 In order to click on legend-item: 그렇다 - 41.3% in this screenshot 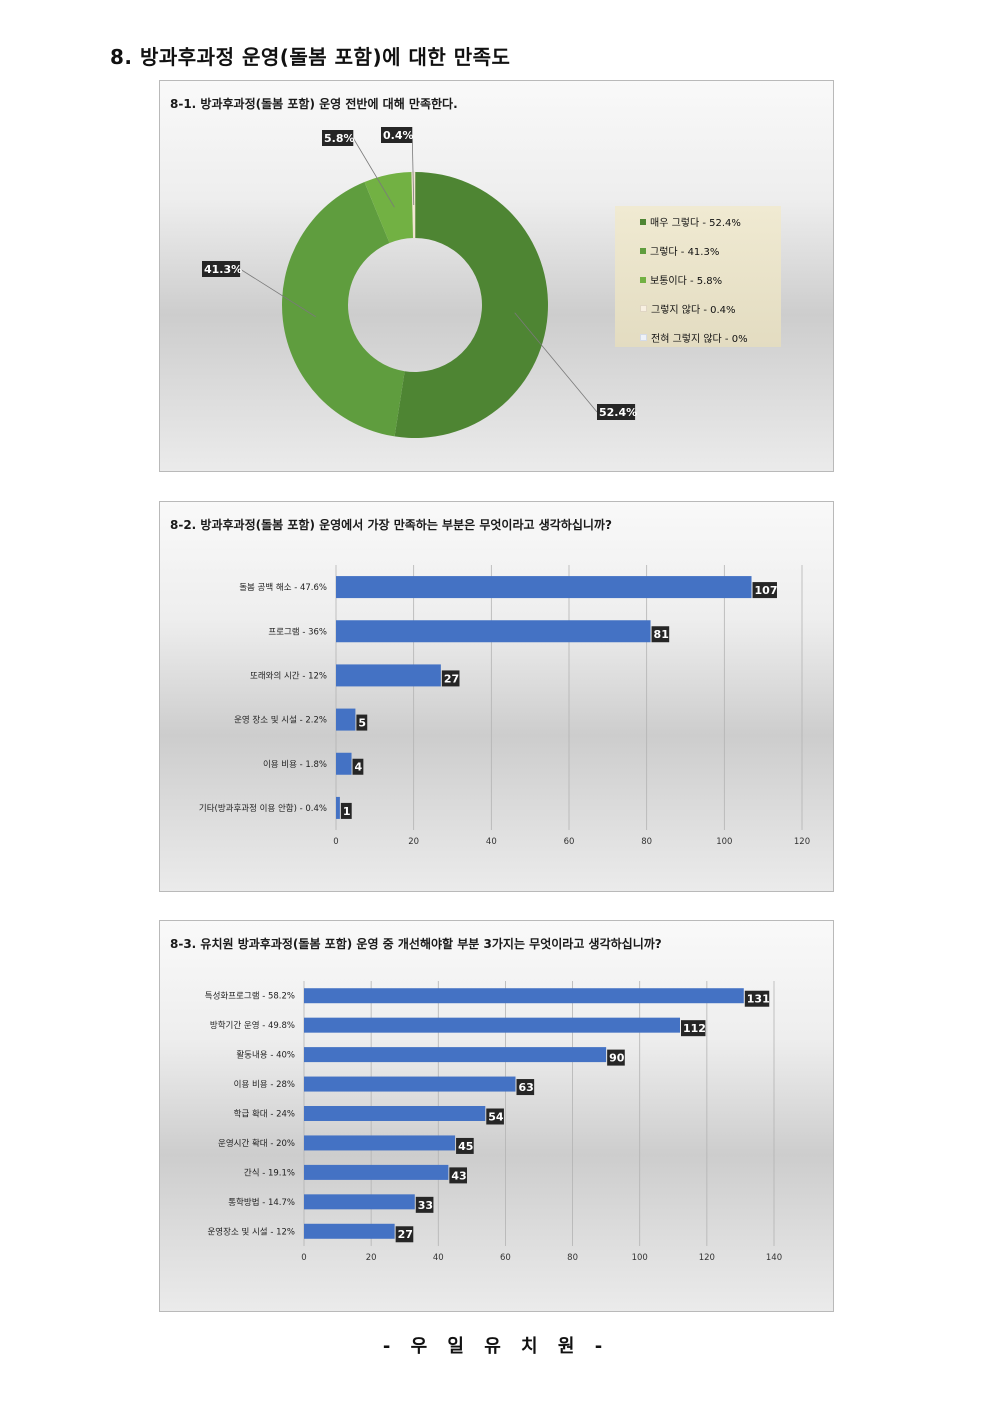, I will do `click(679, 250)`.